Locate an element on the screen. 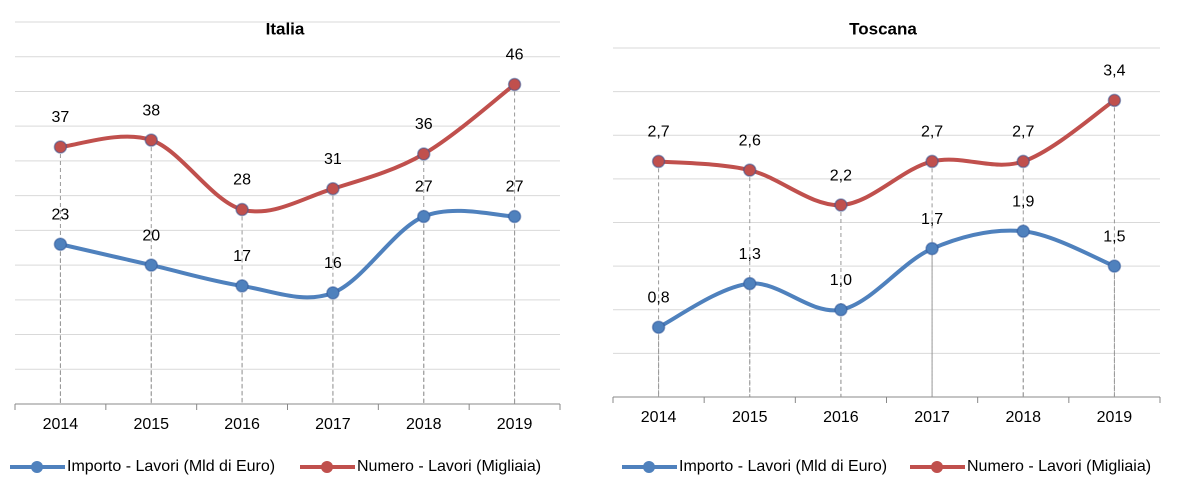 The width and height of the screenshot is (1178, 477). chart-title: Italia is located at coordinates (285, 28).